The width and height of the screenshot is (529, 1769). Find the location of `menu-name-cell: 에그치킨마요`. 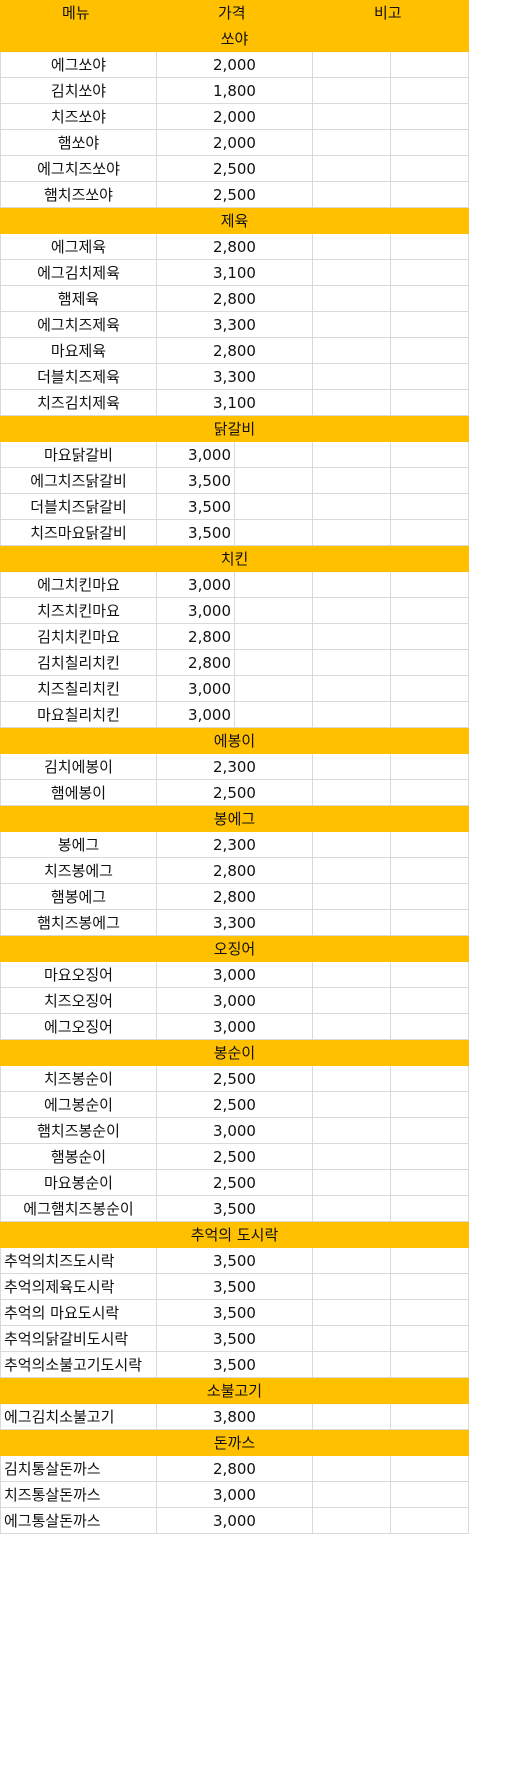

menu-name-cell: 에그치킨마요 is located at coordinates (78, 585).